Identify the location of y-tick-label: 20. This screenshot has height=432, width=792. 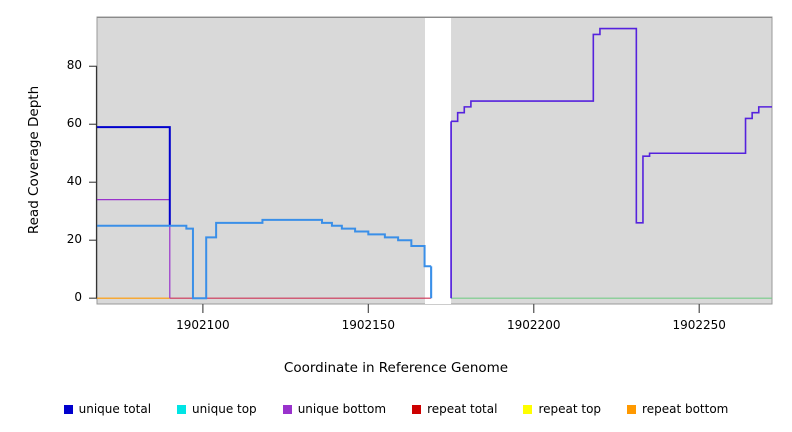
(74, 239).